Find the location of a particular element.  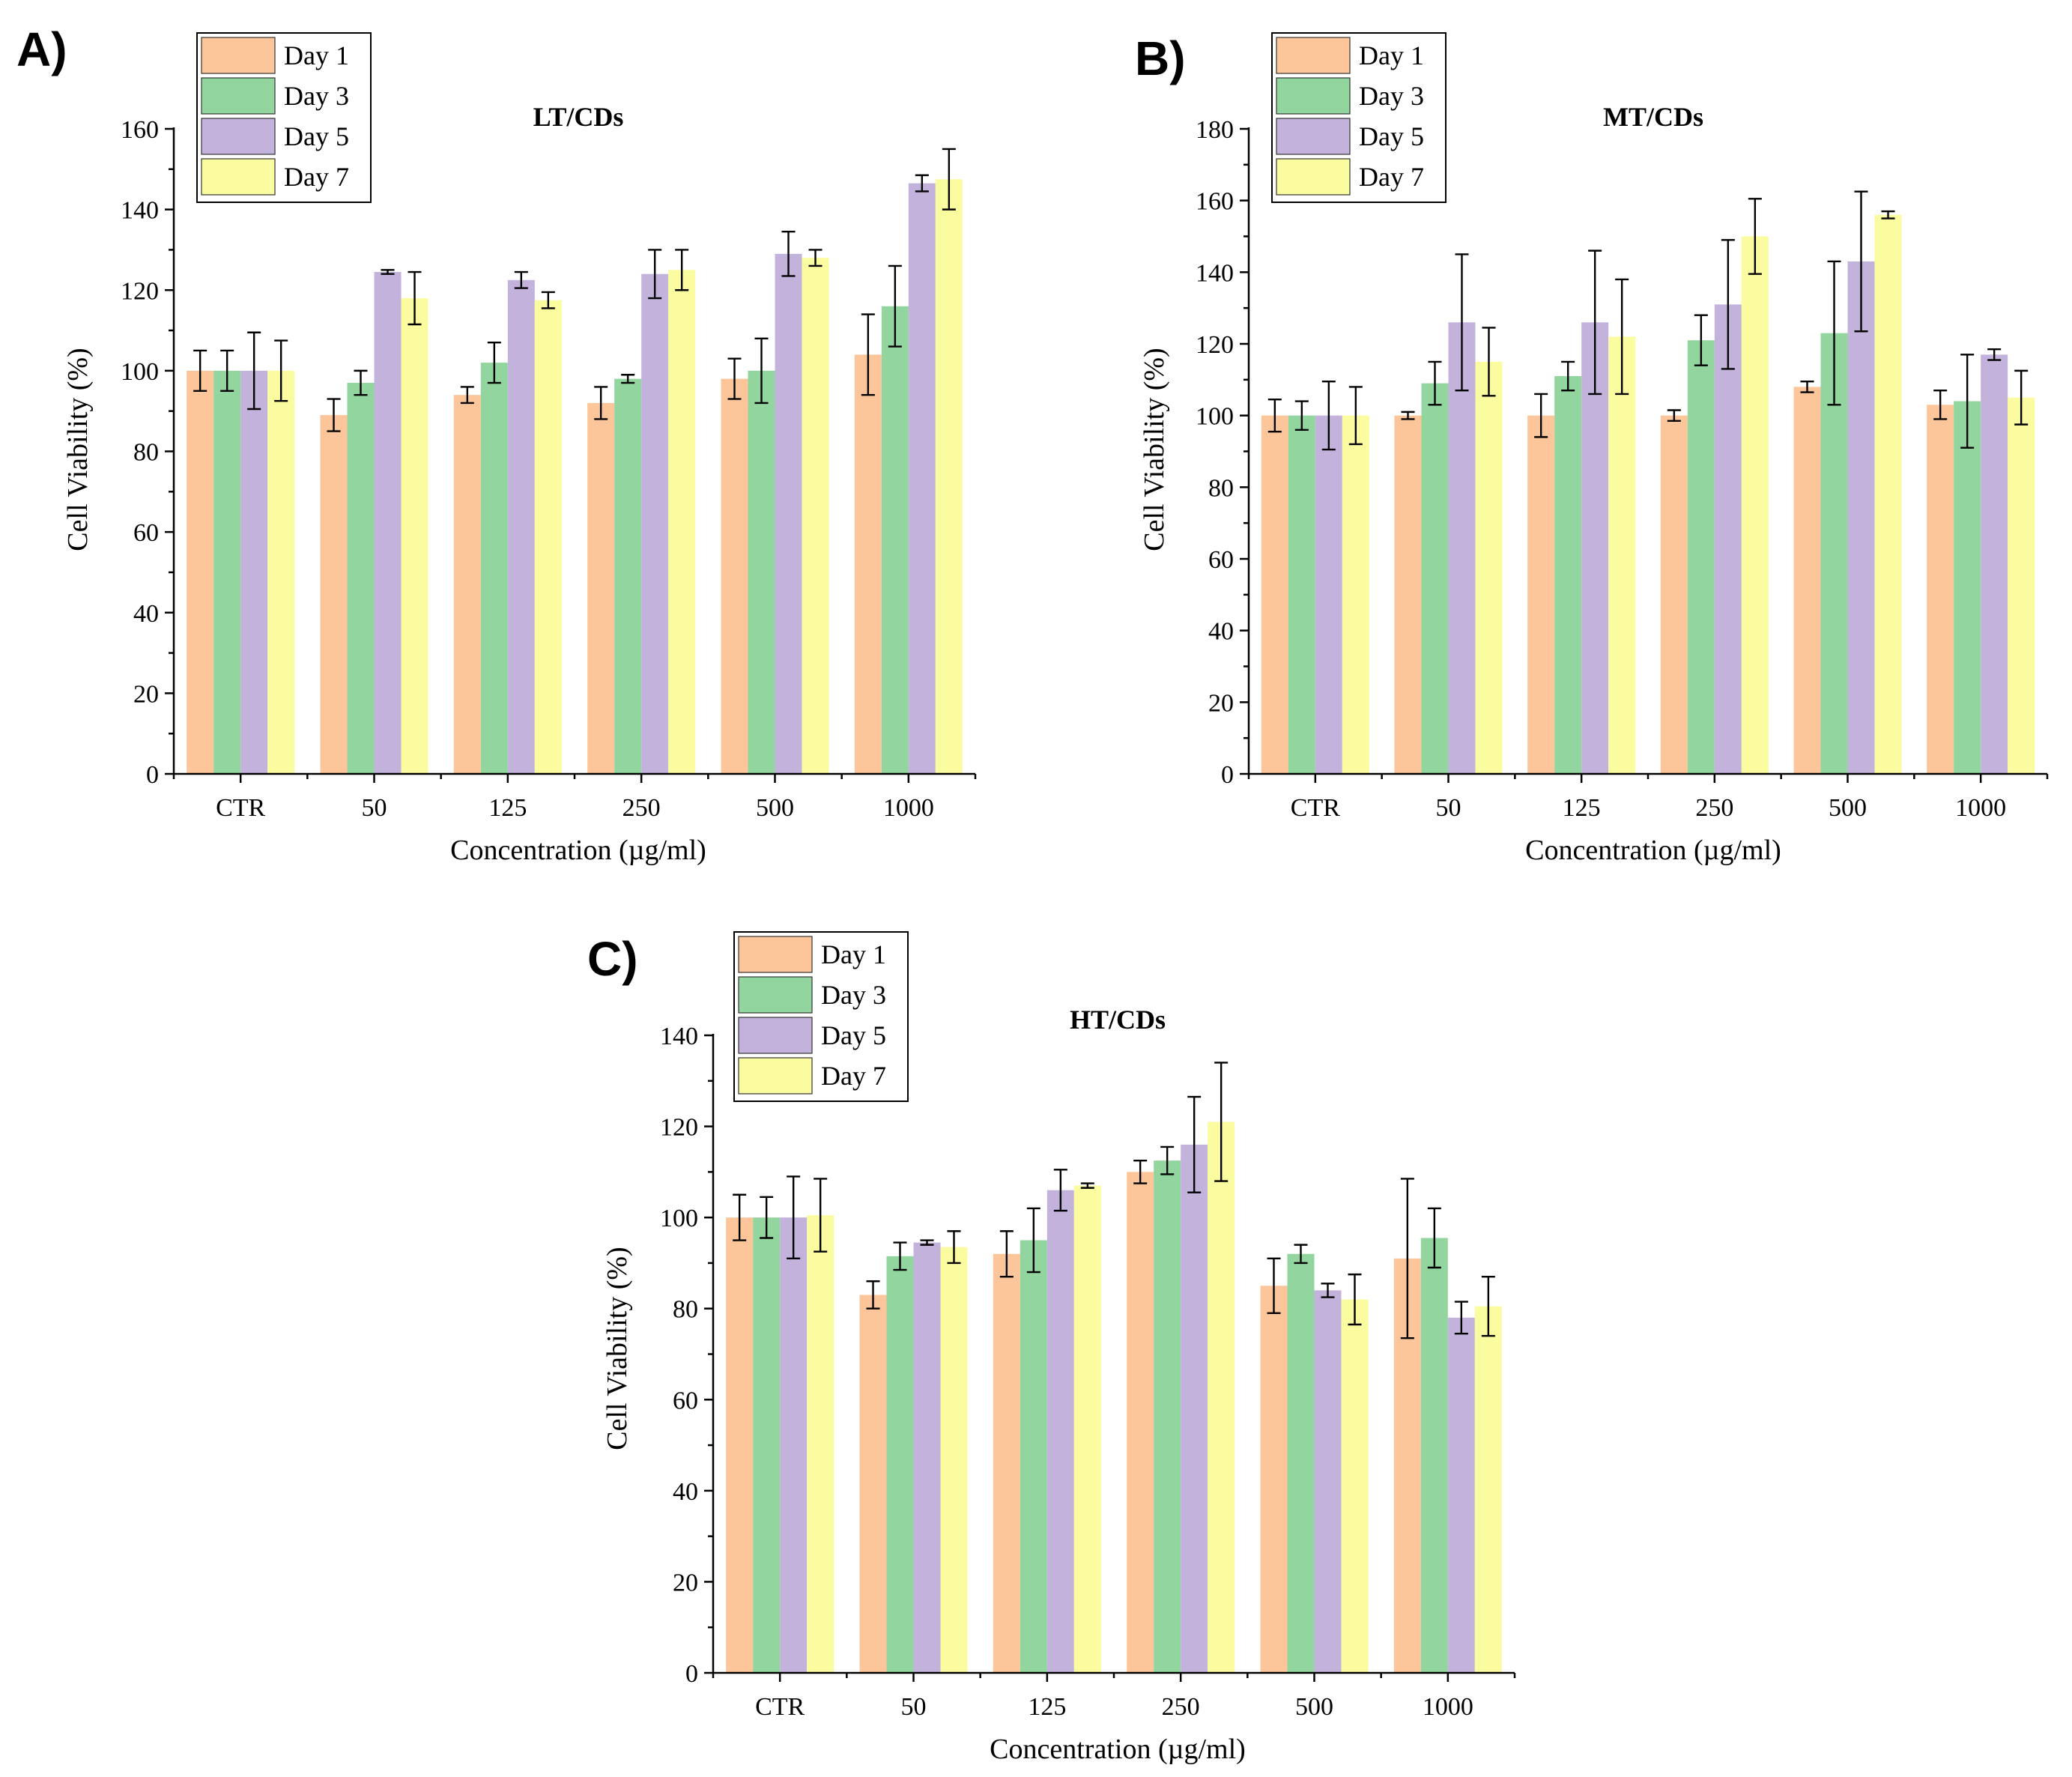

chart-title: HT/CDs is located at coordinates (1118, 1020).